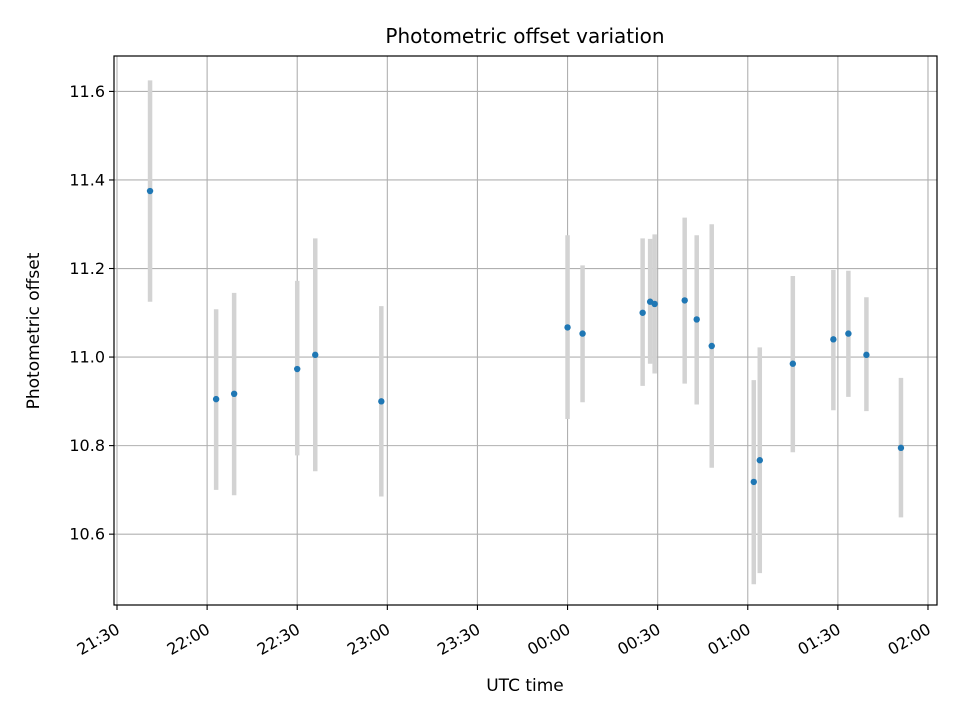 The height and width of the screenshot is (720, 960). Describe the element at coordinates (638, 639) in the screenshot. I see `x-tick-label: 00:30` at that location.